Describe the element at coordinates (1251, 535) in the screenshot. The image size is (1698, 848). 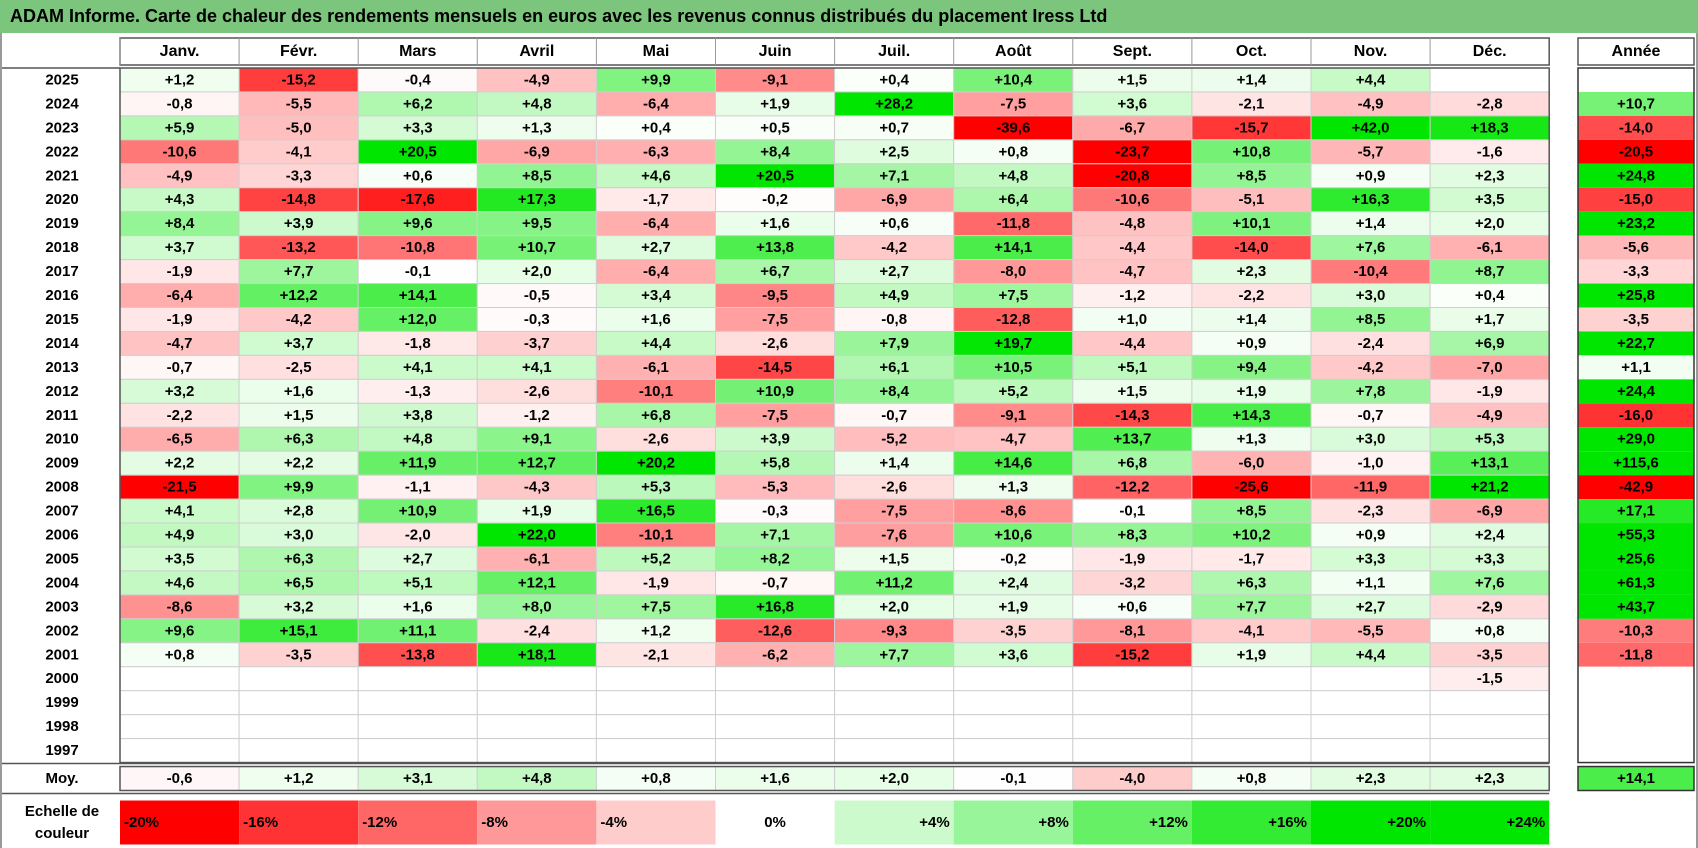
I see `cell-value: +10,2` at that location.